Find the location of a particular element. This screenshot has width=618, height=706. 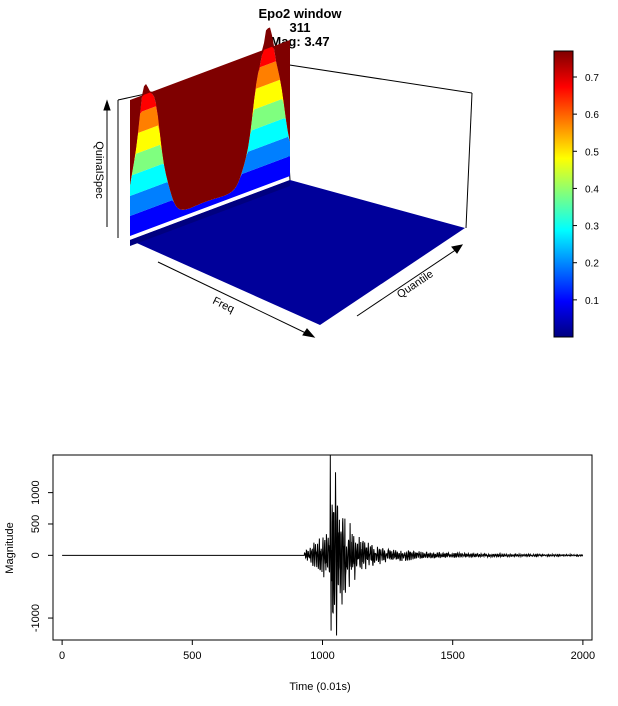

quantile-axis-line is located at coordinates (408, 281).